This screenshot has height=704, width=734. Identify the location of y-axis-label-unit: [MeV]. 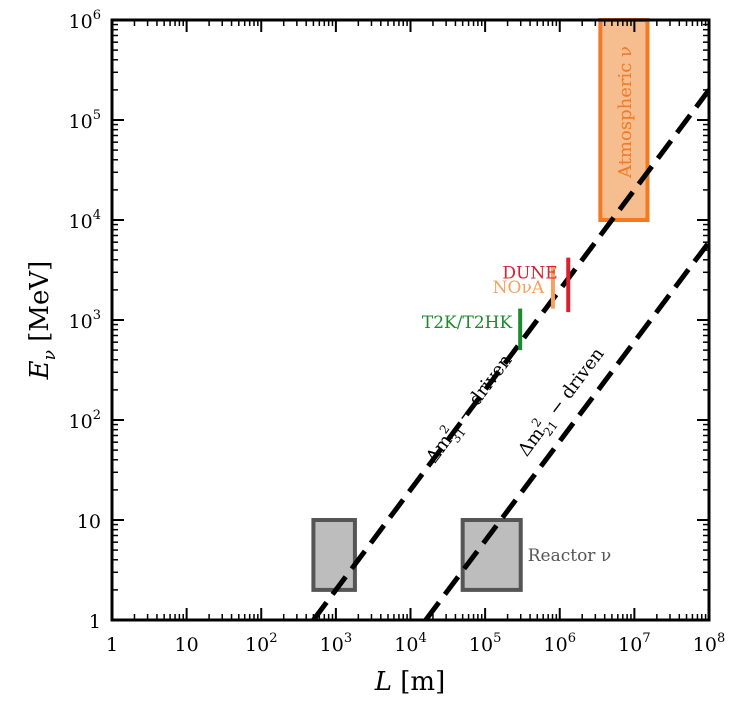
(40, 305).